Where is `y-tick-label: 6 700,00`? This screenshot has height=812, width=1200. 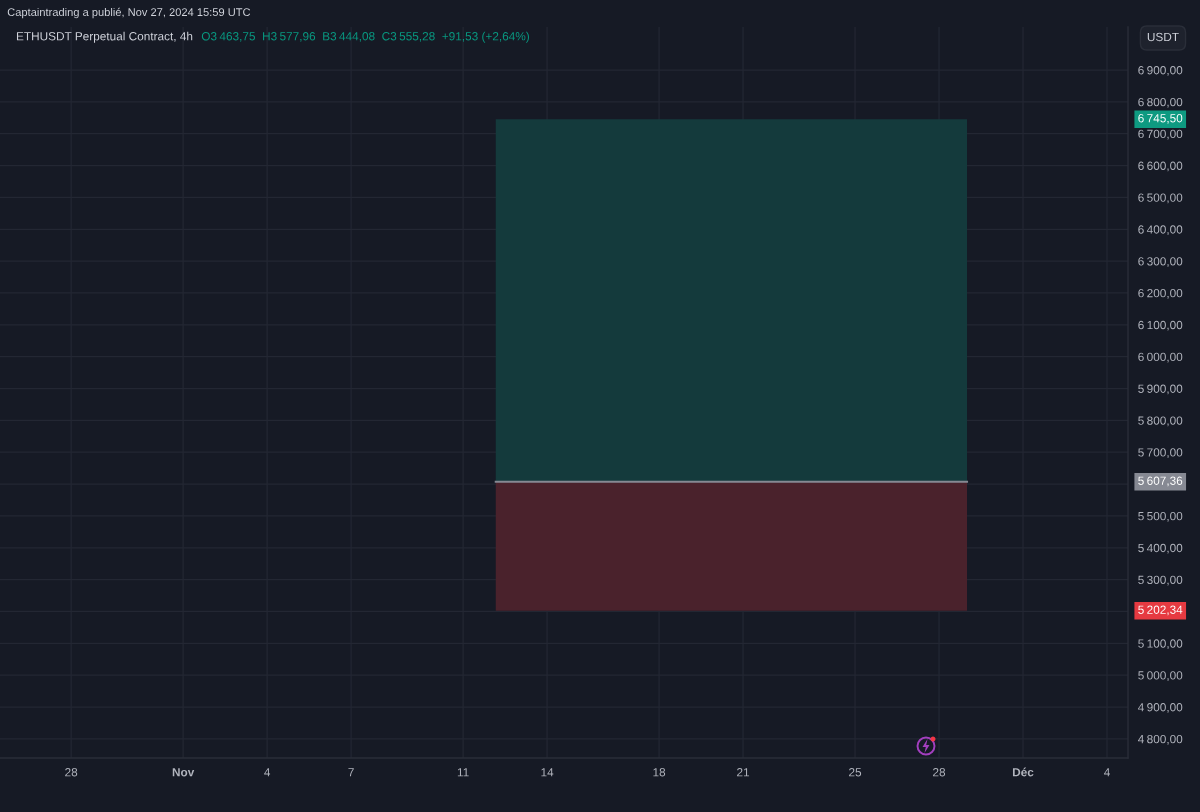 y-tick-label: 6 700,00 is located at coordinates (1160, 134).